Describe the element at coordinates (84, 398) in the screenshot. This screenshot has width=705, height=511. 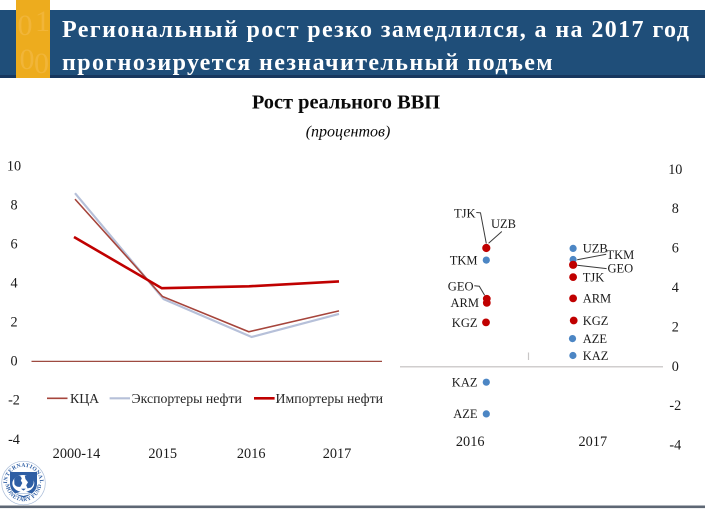
I see `svg-text: КЦА` at that location.